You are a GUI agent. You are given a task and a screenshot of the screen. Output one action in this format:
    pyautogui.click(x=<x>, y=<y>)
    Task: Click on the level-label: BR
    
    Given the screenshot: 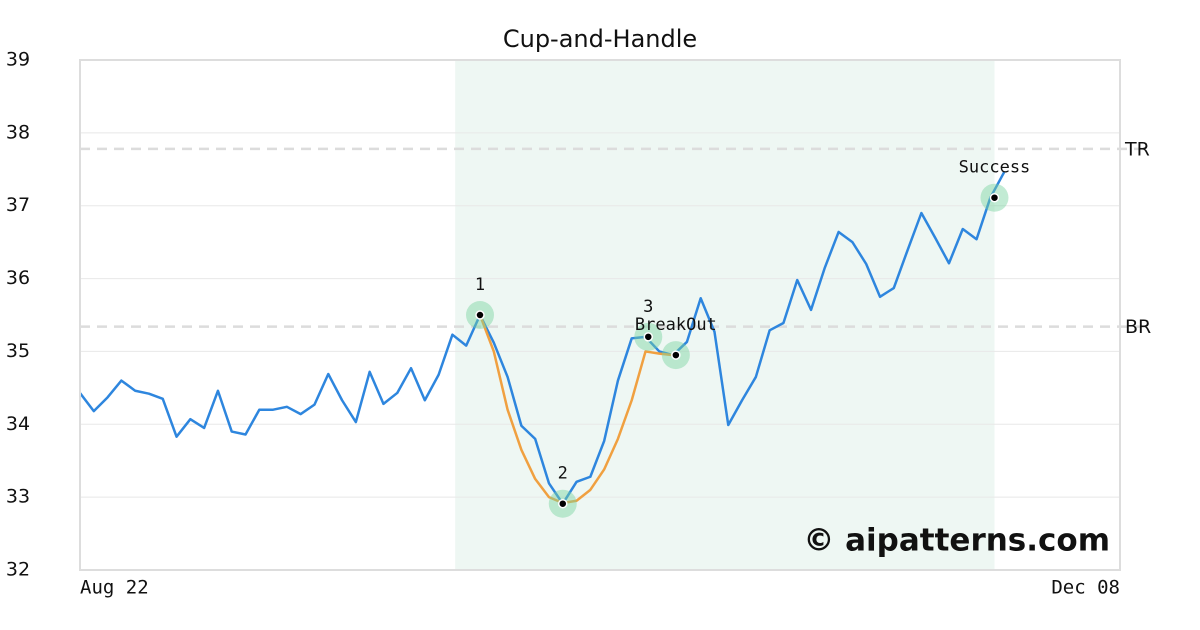 What is the action you would take?
    pyautogui.click(x=1138, y=327)
    